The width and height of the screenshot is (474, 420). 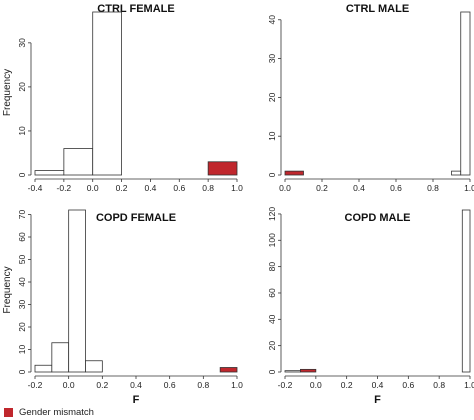 I want to click on x-tick-label: -0.4, so click(x=35, y=188).